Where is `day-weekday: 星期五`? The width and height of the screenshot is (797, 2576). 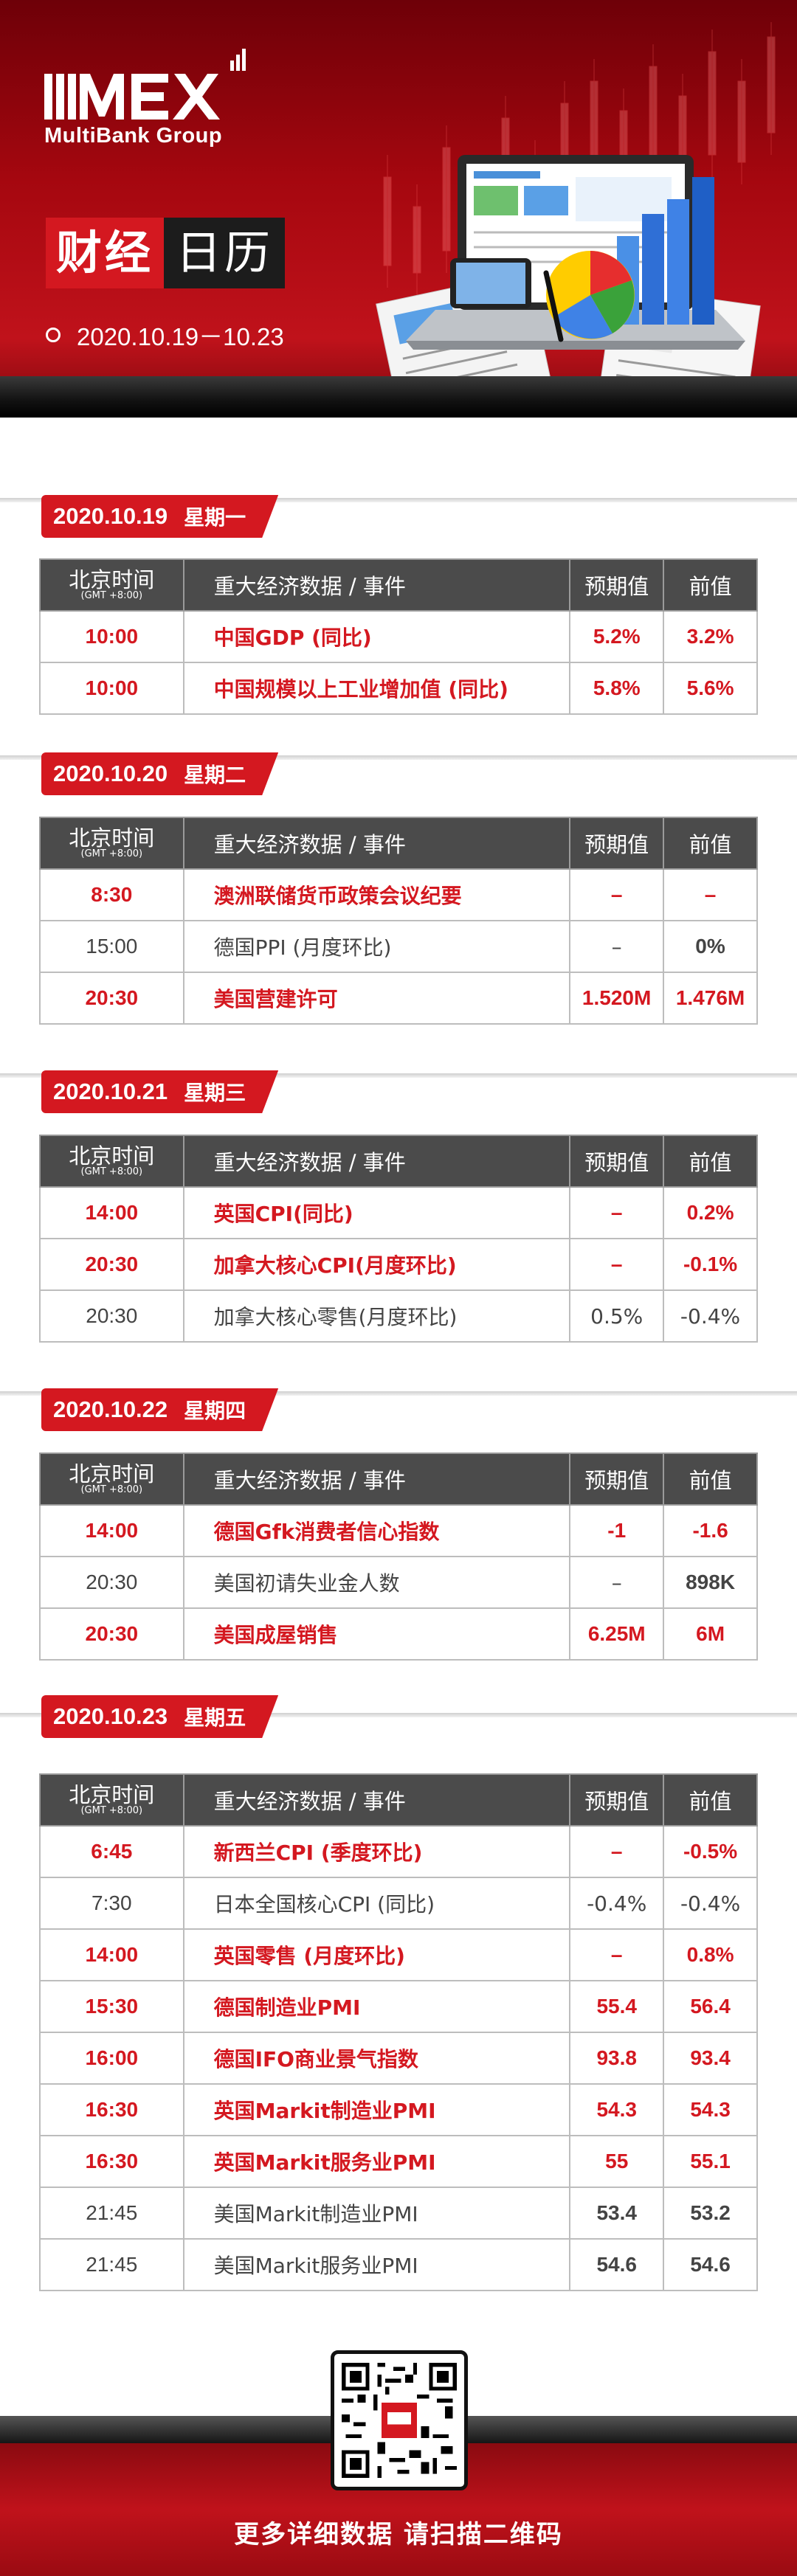 day-weekday: 星期五 is located at coordinates (215, 1718).